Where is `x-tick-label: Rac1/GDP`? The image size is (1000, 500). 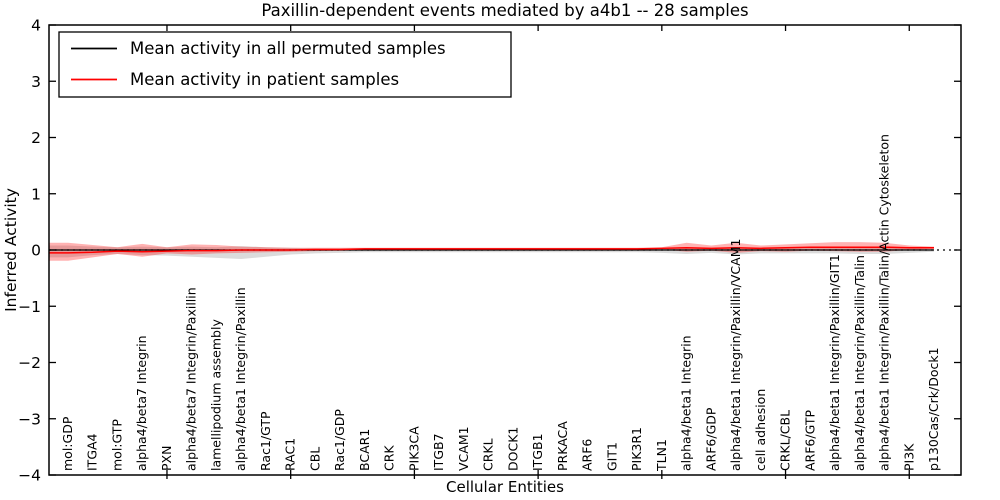
x-tick-label: Rac1/GDP is located at coordinates (339, 440).